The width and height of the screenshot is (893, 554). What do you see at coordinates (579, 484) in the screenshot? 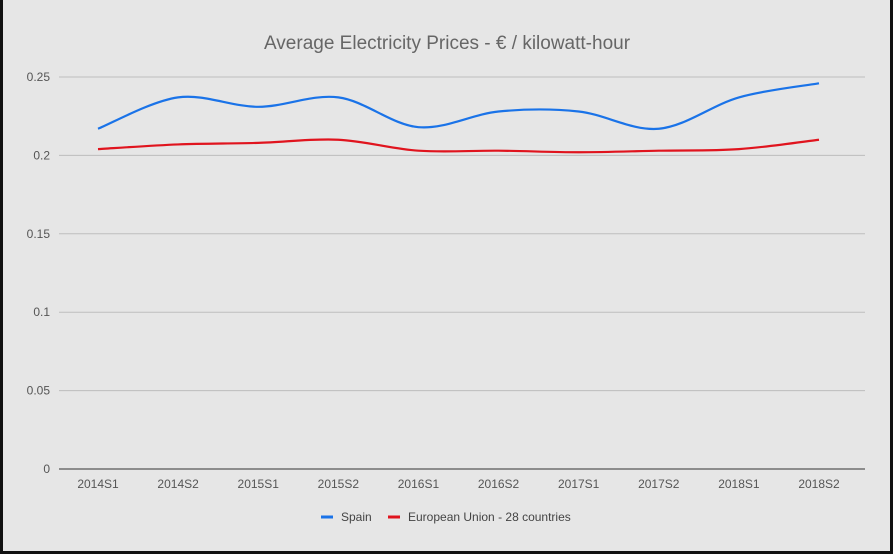
I see `x-tick-label: 2017S1` at bounding box center [579, 484].